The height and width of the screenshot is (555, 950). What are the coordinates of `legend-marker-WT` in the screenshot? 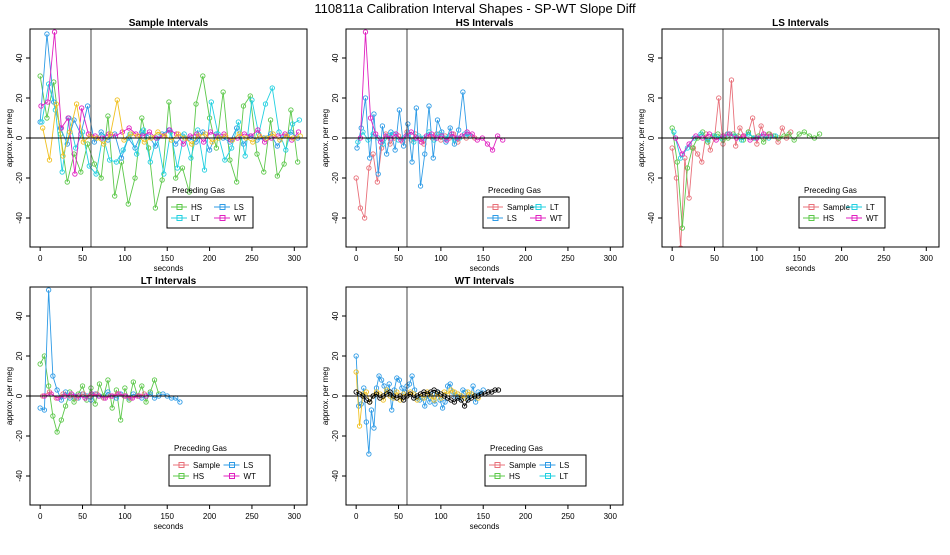 It's located at (538, 218).